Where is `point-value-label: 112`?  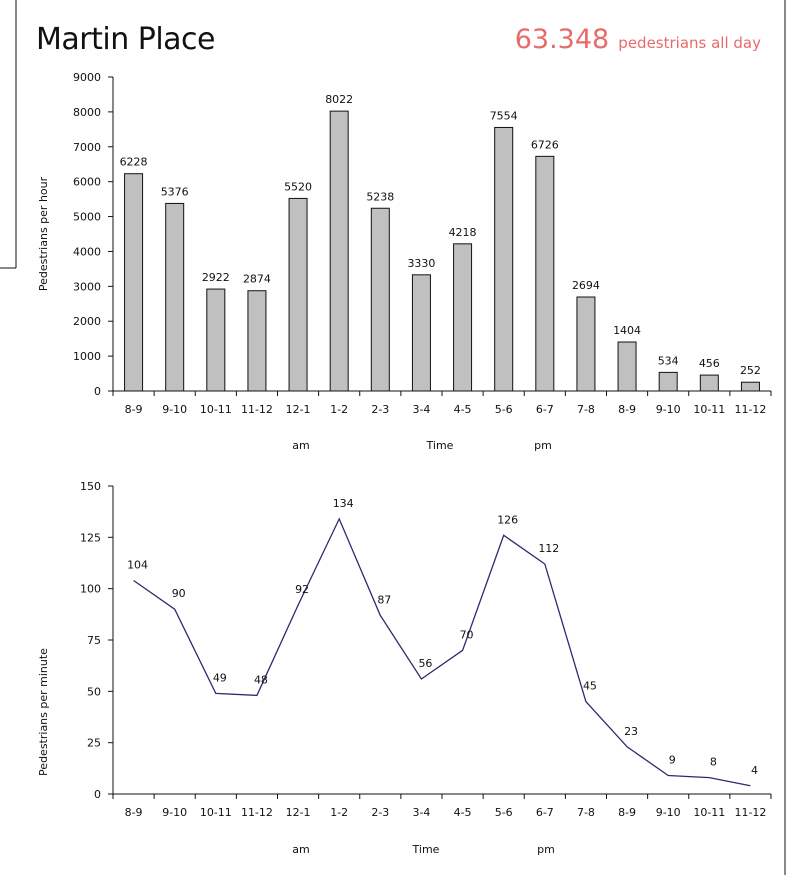 point-value-label: 112 is located at coordinates (548, 548).